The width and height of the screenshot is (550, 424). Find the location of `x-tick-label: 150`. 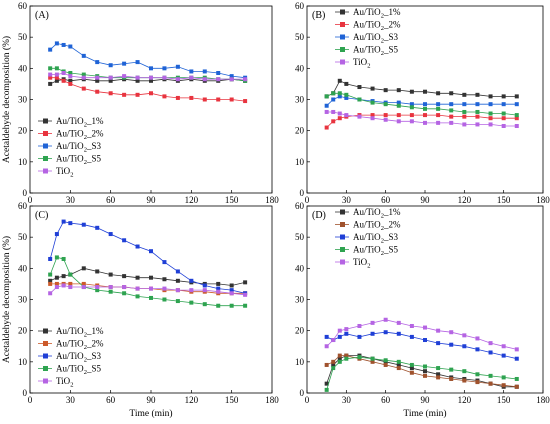

x-tick-label: 150 is located at coordinates (232, 200).